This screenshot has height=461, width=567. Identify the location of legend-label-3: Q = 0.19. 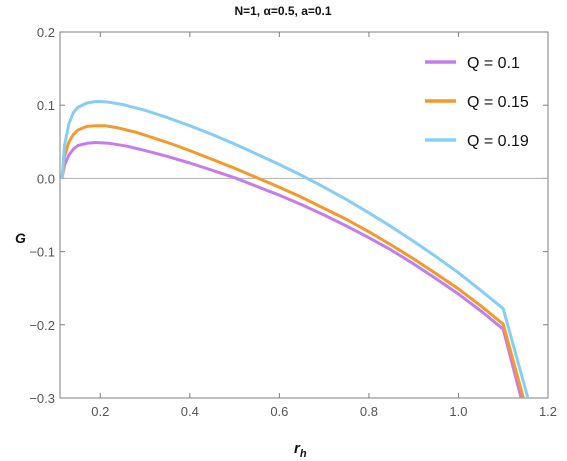
(498, 141).